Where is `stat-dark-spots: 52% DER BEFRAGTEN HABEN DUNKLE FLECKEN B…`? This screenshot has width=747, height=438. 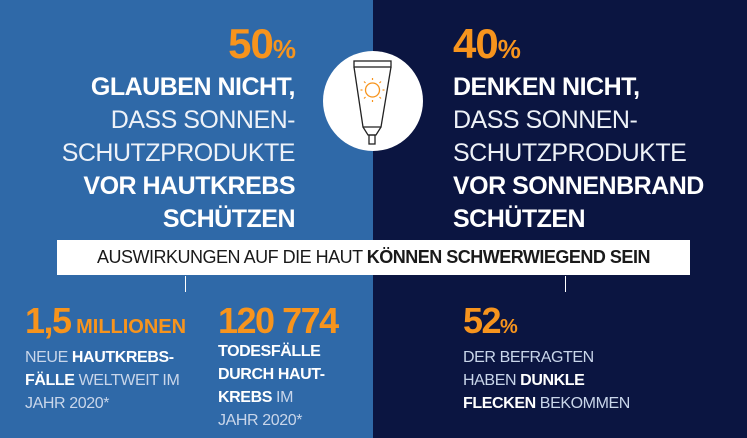
stat-dark-spots: 52% DER BEFRAGTEN HABEN DUNKLE FLECKEN B… is located at coordinates (546, 358).